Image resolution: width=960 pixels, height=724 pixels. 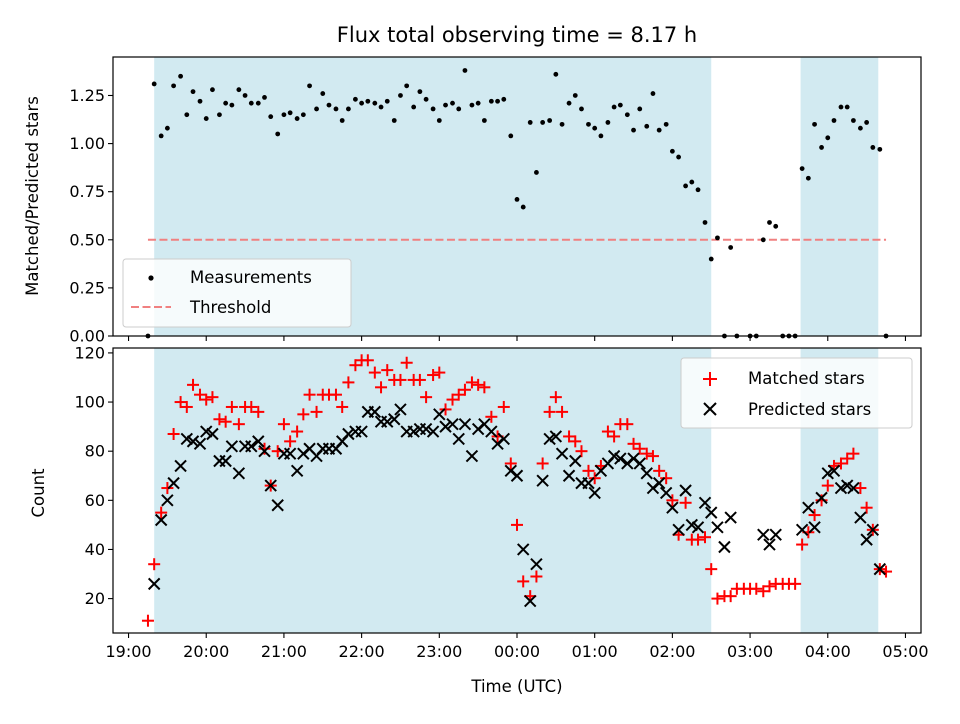 I want to click on bottom-y-axis-label: Count, so click(x=38, y=493).